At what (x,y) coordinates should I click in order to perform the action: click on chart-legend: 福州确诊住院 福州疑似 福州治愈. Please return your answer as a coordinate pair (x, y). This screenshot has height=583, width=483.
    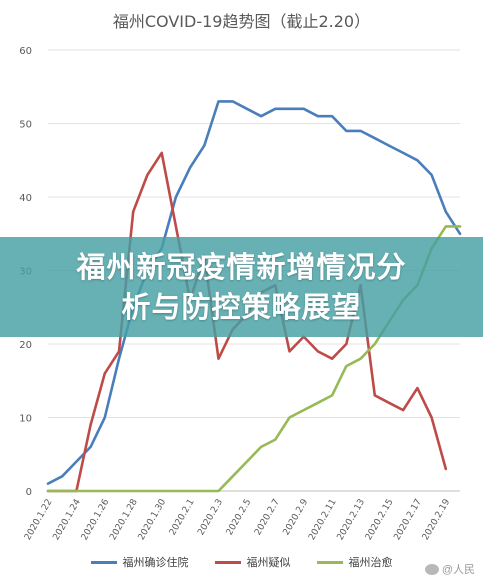
    Looking at the image, I should click on (241, 562).